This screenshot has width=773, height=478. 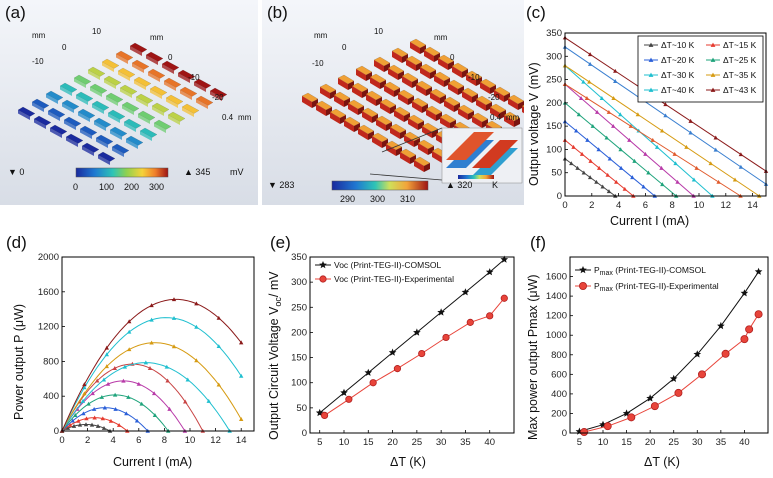 What do you see at coordinates (190, 440) in the screenshot?
I see `x-tick-label: 10` at bounding box center [190, 440].